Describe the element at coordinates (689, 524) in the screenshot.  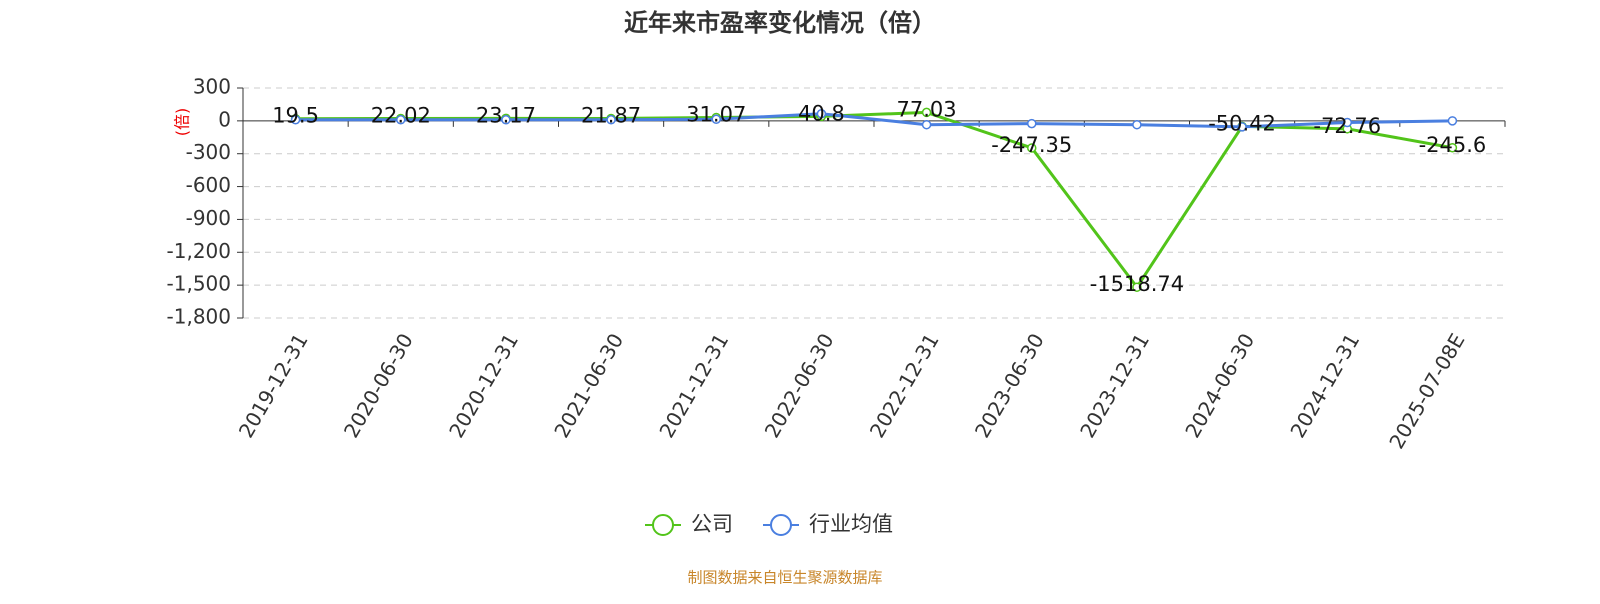
I see `legend-item: 公司` at that location.